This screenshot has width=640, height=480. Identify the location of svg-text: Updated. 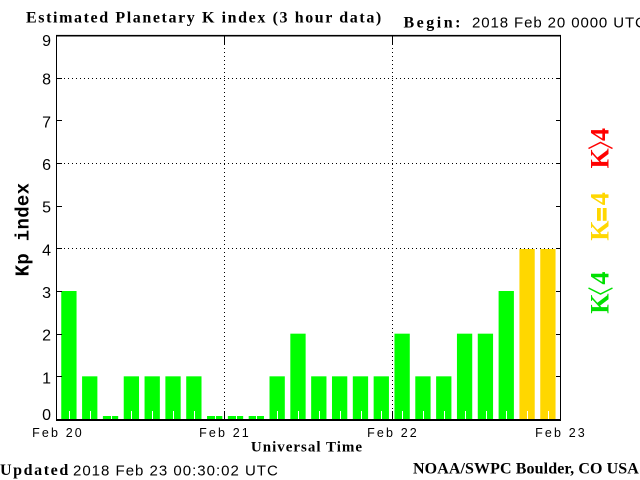
(35, 470).